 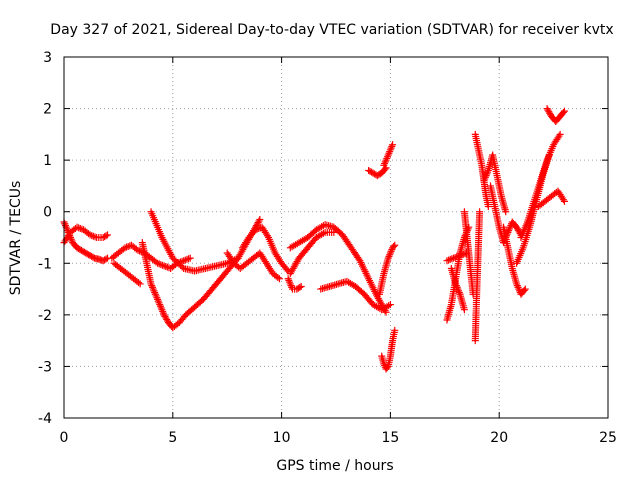 I want to click on series-s29, so click(x=551, y=199).